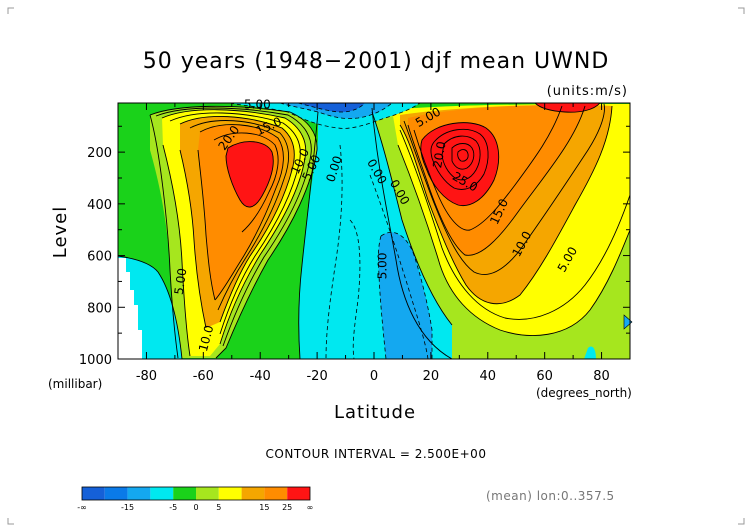  Describe the element at coordinates (590, 352) in the screenshot. I see `nh-surface-easterly-fill` at that location.